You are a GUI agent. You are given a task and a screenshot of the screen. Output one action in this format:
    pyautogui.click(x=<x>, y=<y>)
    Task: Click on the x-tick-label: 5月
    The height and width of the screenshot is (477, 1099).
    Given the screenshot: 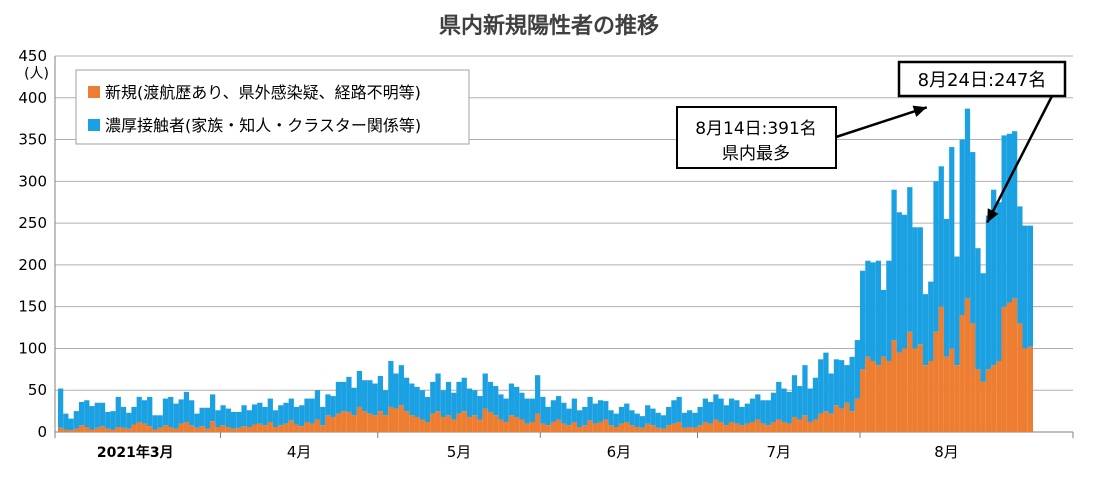 What is the action you would take?
    pyautogui.click(x=459, y=452)
    